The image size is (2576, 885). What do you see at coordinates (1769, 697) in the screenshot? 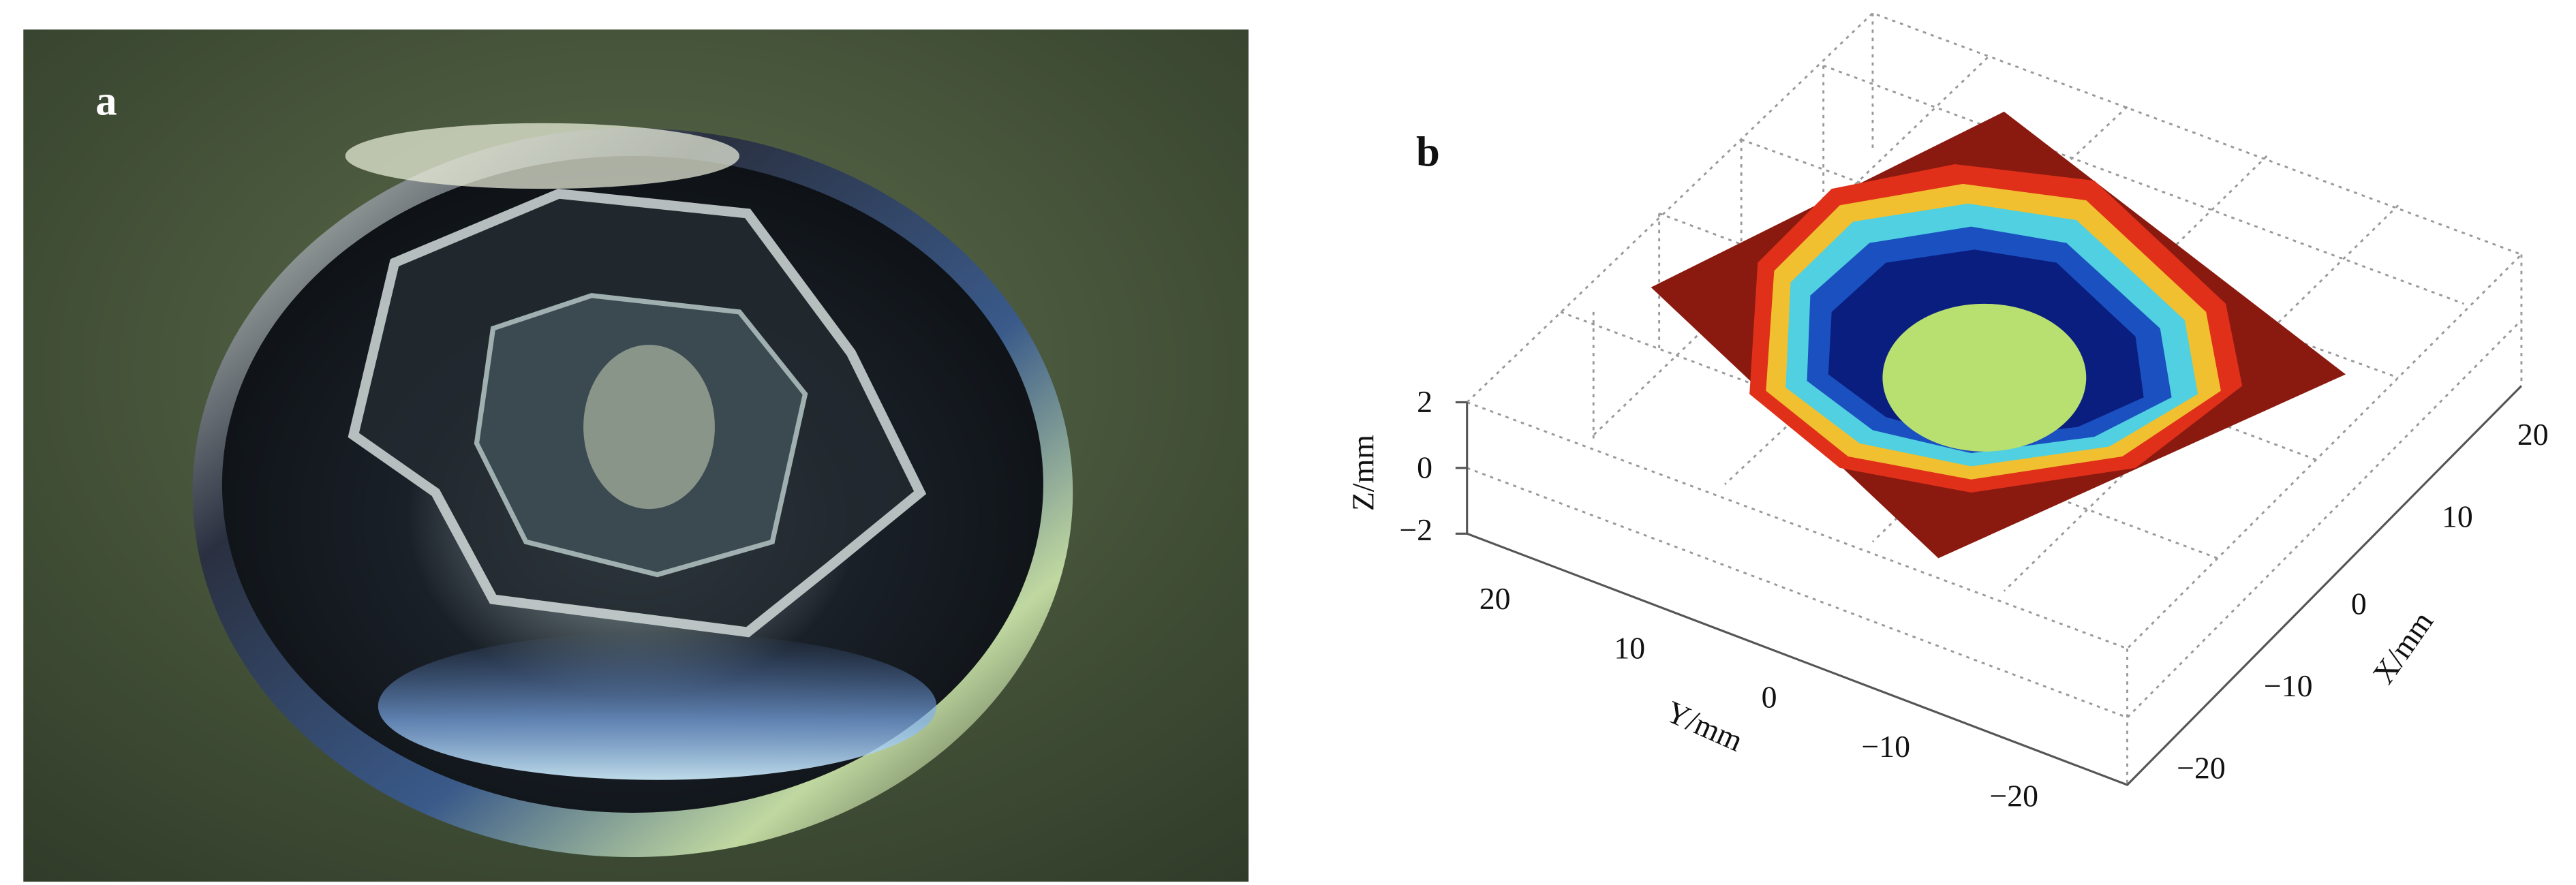
I see `y-tick-label: 0` at bounding box center [1769, 697].